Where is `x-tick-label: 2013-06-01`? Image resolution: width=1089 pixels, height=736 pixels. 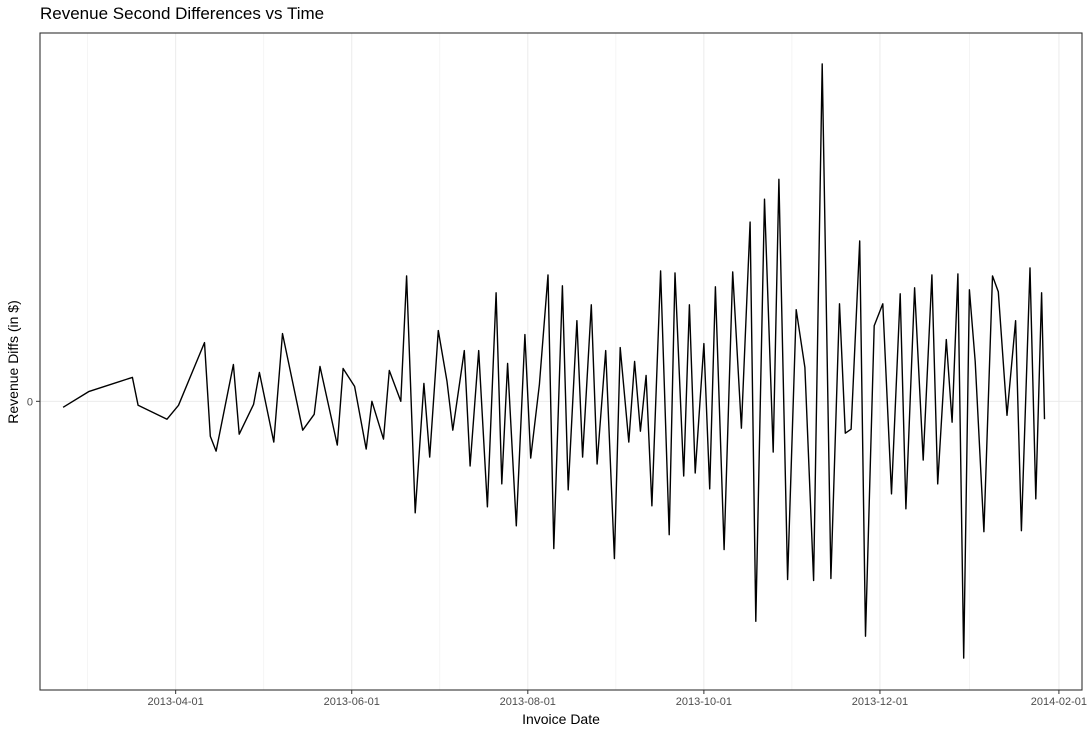 x-tick-label: 2013-06-01 is located at coordinates (352, 702).